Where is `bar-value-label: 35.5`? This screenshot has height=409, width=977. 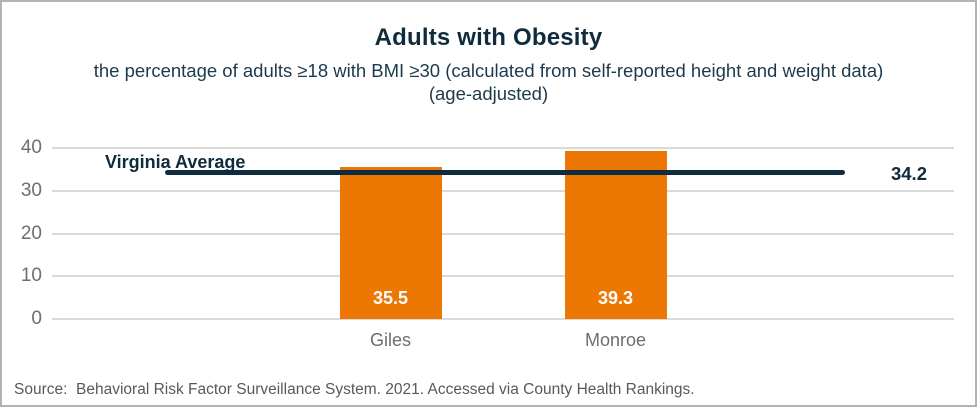 bar-value-label: 35.5 is located at coordinates (390, 297).